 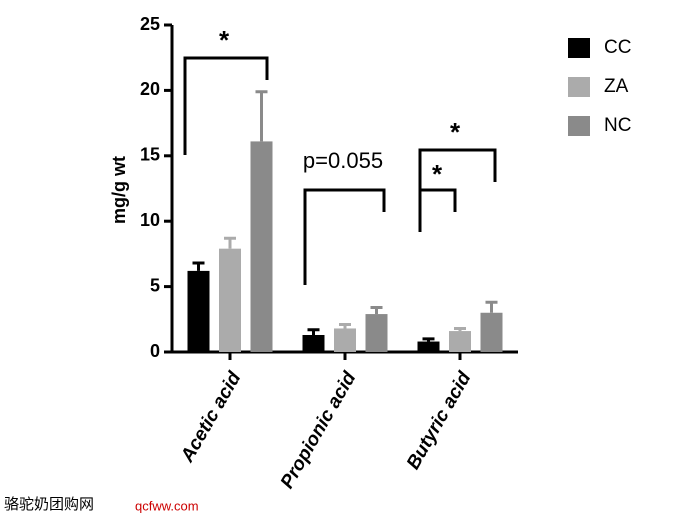 I want to click on y-tick-label: 20, so click(x=150, y=89).